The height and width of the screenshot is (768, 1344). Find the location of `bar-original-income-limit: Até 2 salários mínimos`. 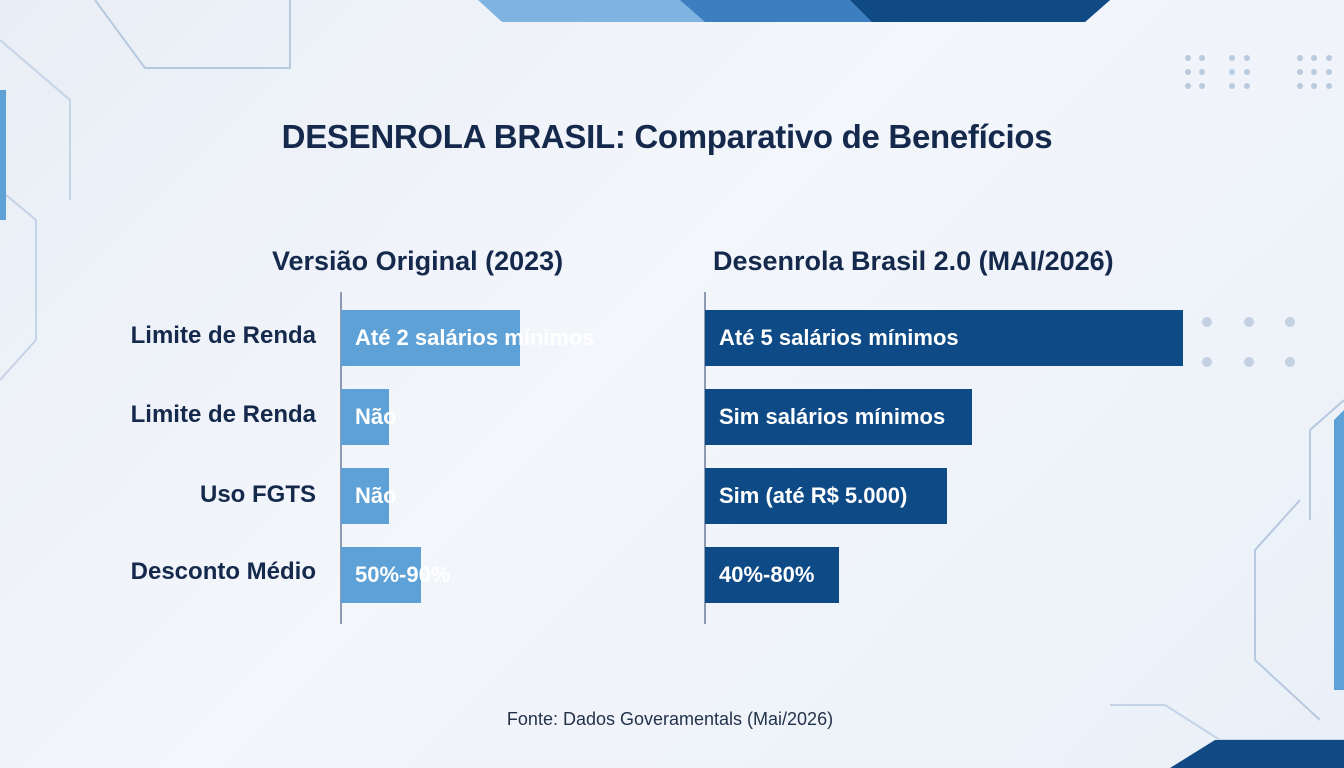

bar-original-income-limit: Até 2 salários mínimos is located at coordinates (468, 338).